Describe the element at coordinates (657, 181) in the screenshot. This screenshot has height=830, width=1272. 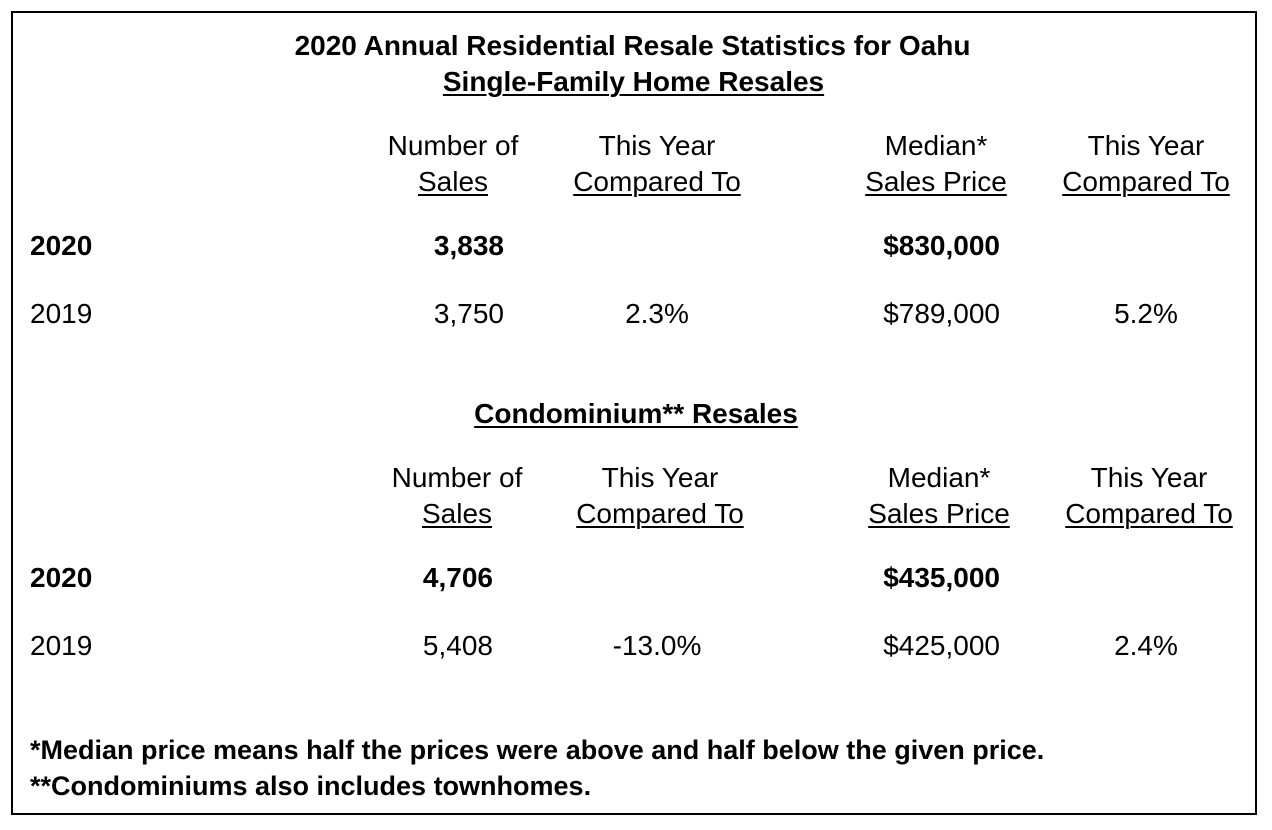
I see `sf-header-cmp-sales-line2: Compared To` at that location.